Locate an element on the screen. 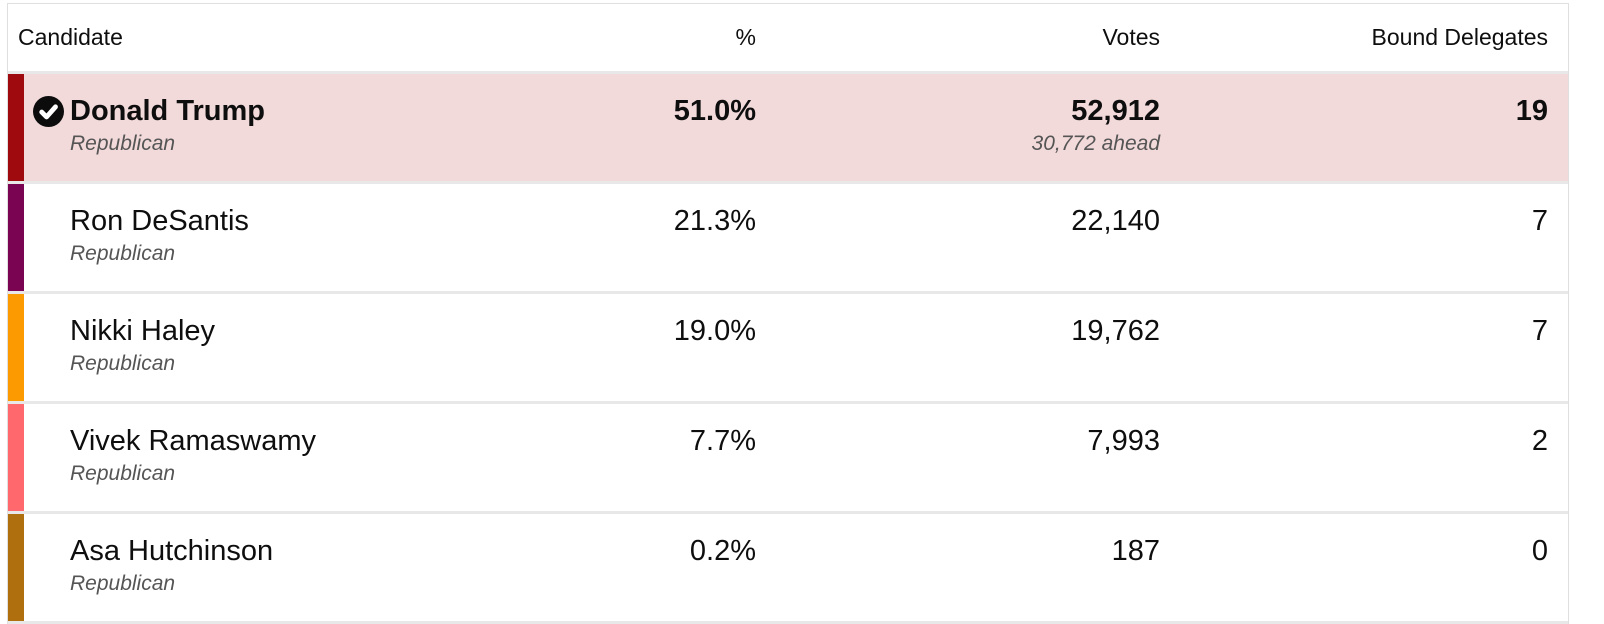  votes-cell: 52,912 30,772 ahead is located at coordinates (958, 127).